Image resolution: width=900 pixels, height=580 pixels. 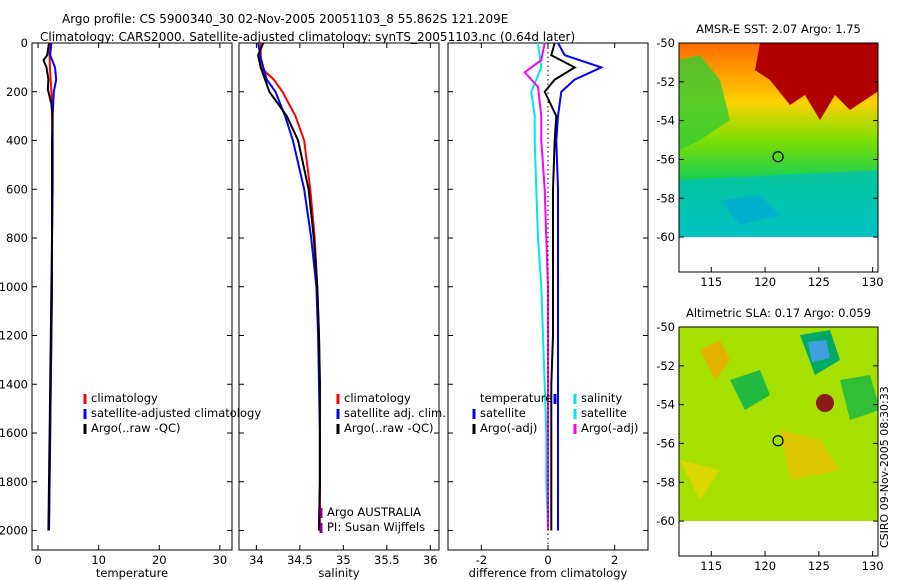 I want to click on y-tick-label: 2000, so click(x=14, y=531).